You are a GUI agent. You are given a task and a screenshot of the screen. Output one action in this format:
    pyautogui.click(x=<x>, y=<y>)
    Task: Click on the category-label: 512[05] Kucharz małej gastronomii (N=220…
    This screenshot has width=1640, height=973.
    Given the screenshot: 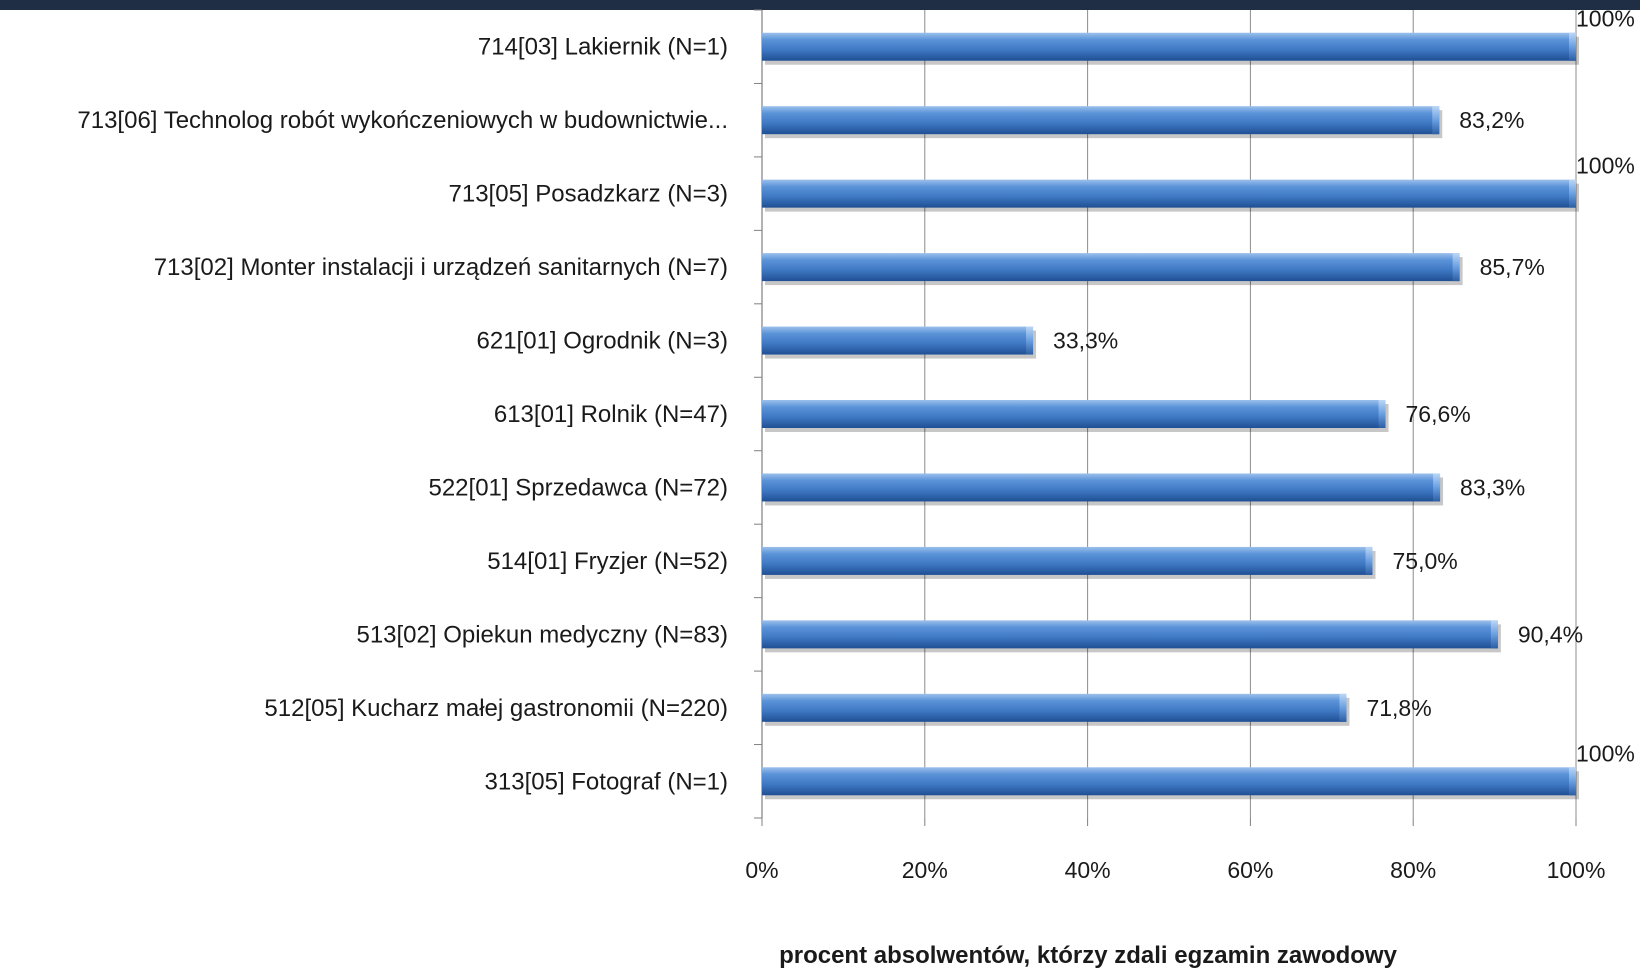 What is the action you would take?
    pyautogui.click(x=496, y=708)
    